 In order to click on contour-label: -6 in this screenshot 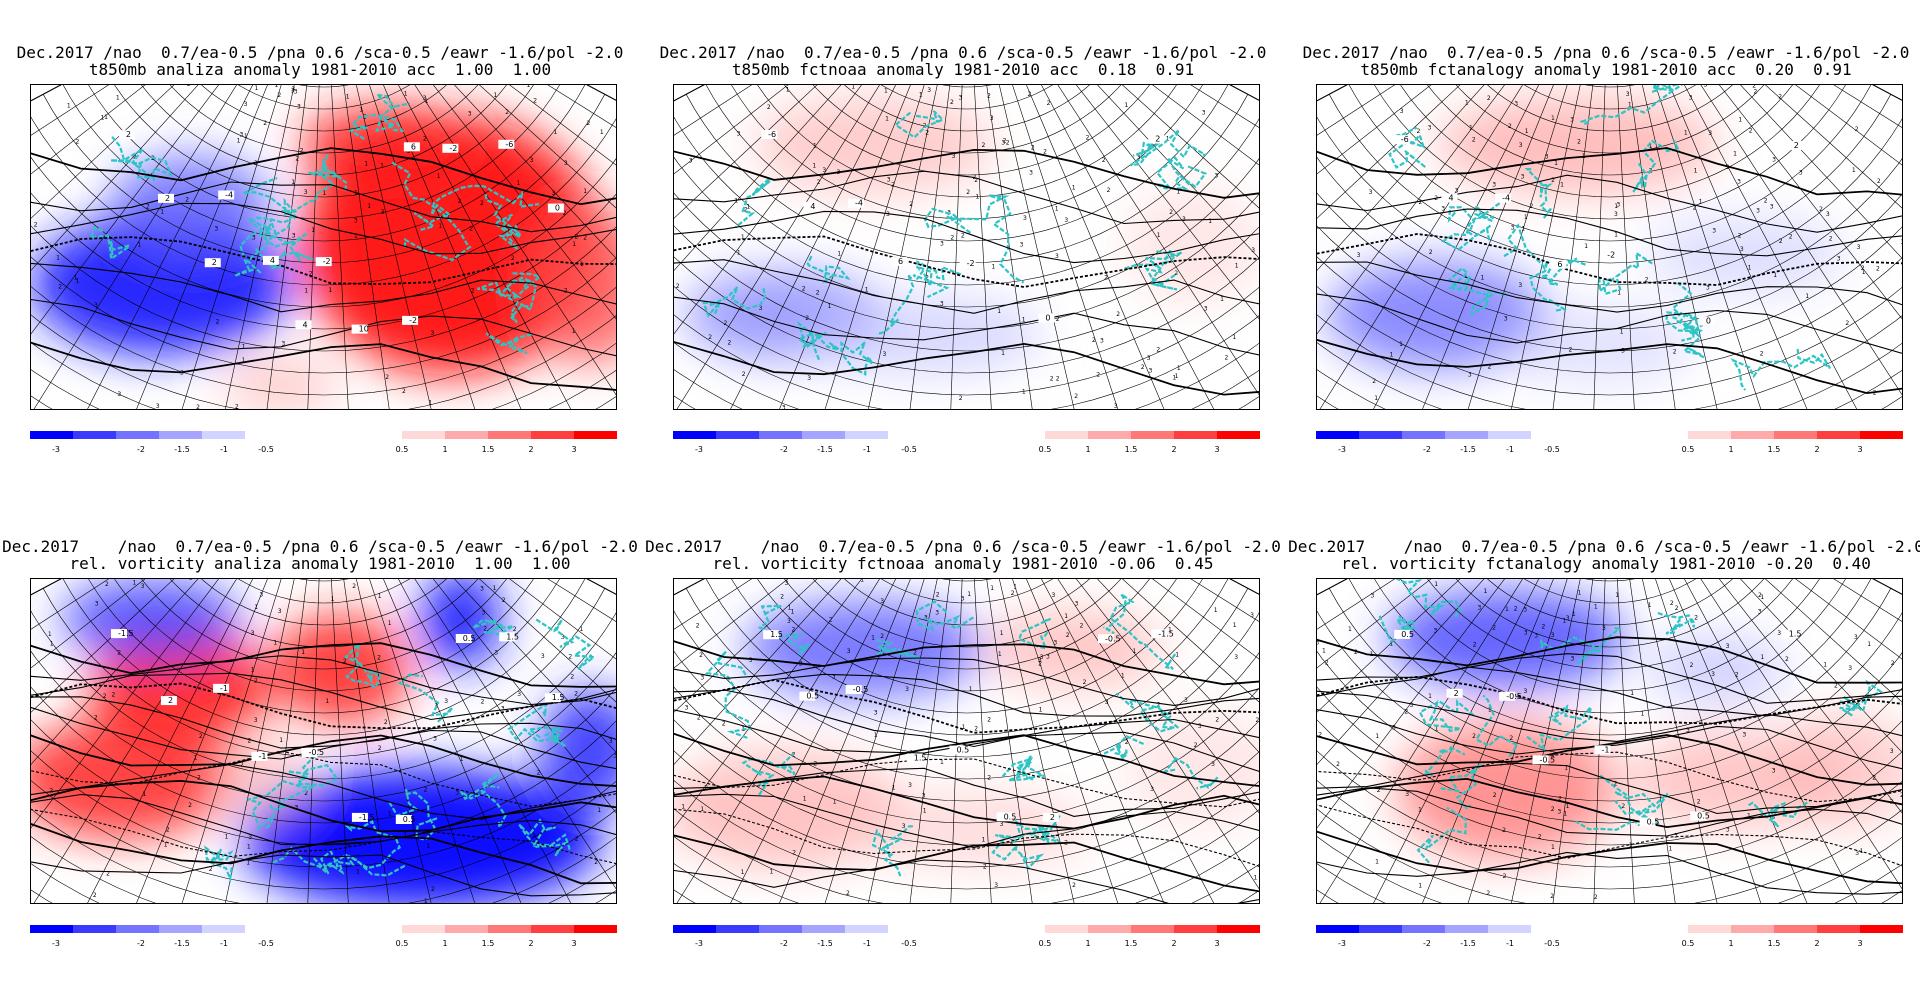, I will do `click(772, 134)`.